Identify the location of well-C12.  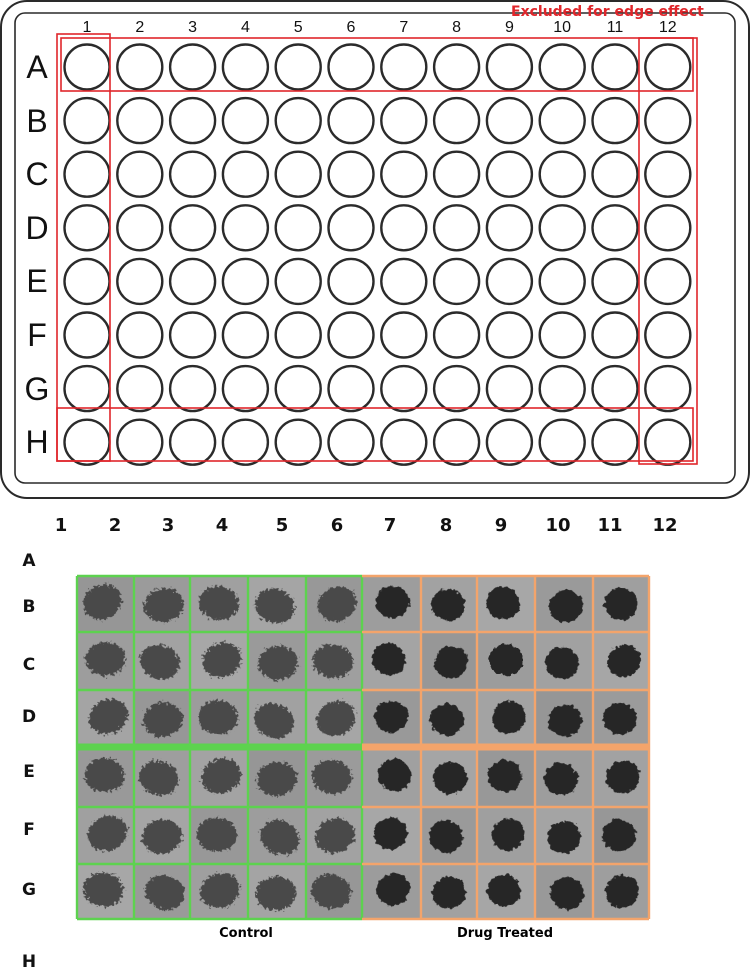
(668, 174).